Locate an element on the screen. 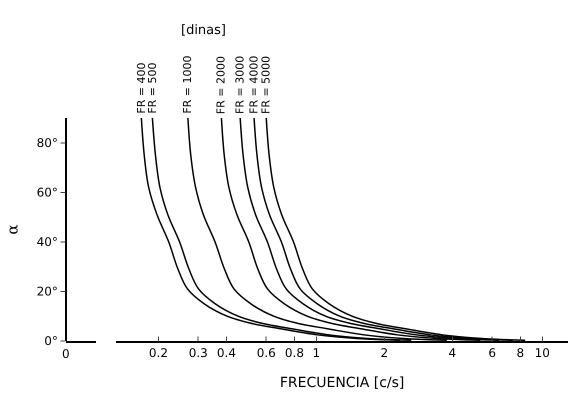 This screenshot has width=580, height=403. x-tick-label: 4 is located at coordinates (452, 353).